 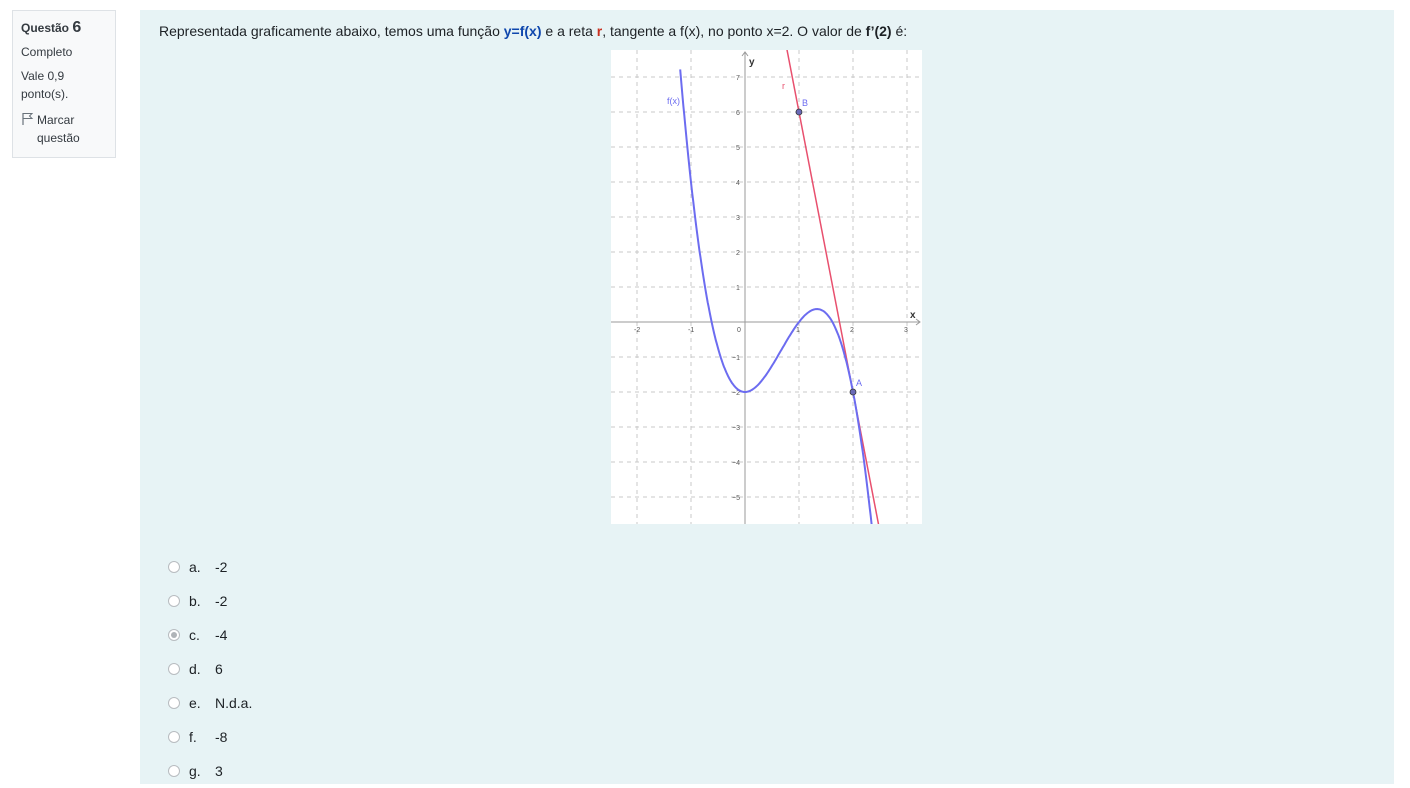 What do you see at coordinates (738, 253) in the screenshot?
I see `y-tick-label: 2` at bounding box center [738, 253].